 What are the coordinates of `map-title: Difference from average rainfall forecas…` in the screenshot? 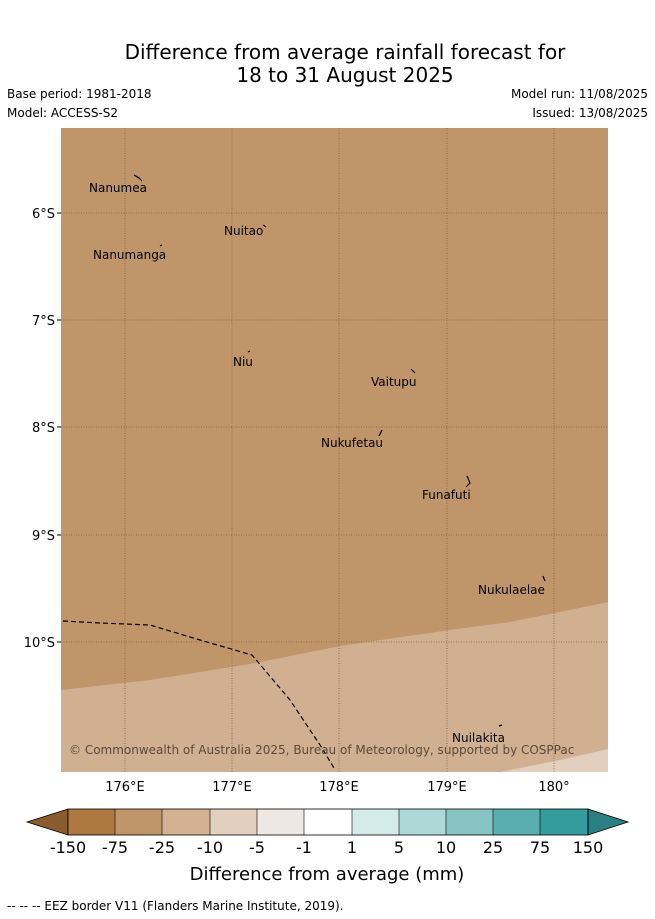 It's located at (327, 64).